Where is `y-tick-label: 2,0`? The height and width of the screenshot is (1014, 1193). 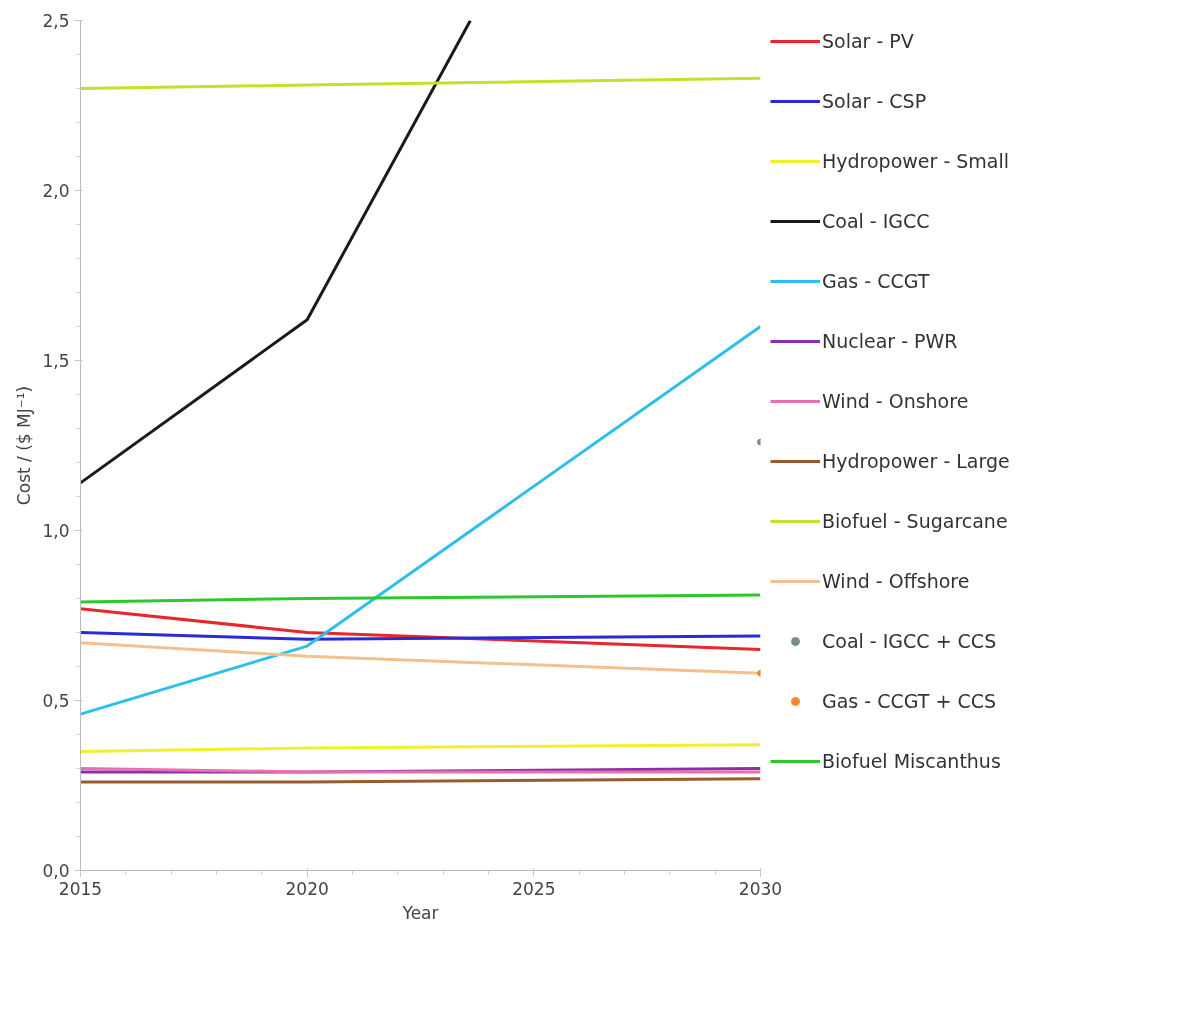 y-tick-label: 2,0 is located at coordinates (56, 191).